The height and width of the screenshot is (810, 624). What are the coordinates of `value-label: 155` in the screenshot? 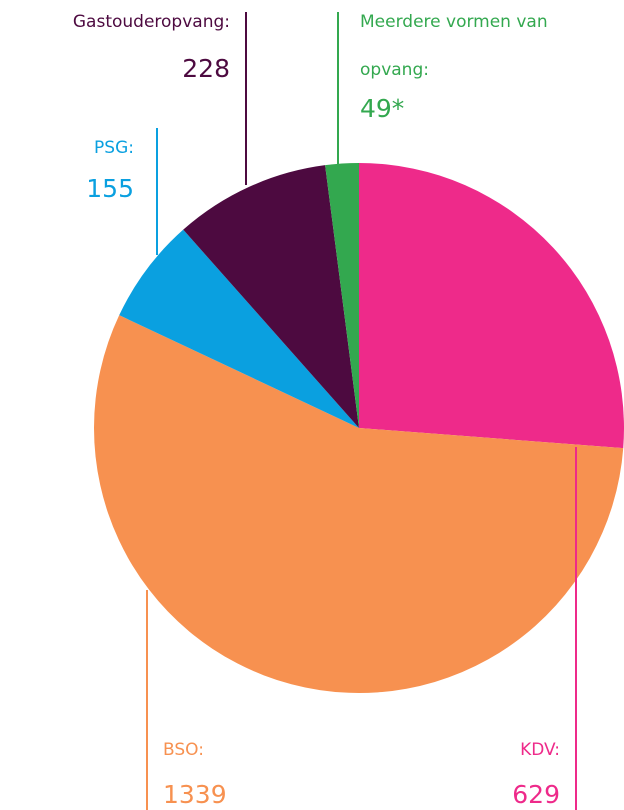 It's located at (110, 188).